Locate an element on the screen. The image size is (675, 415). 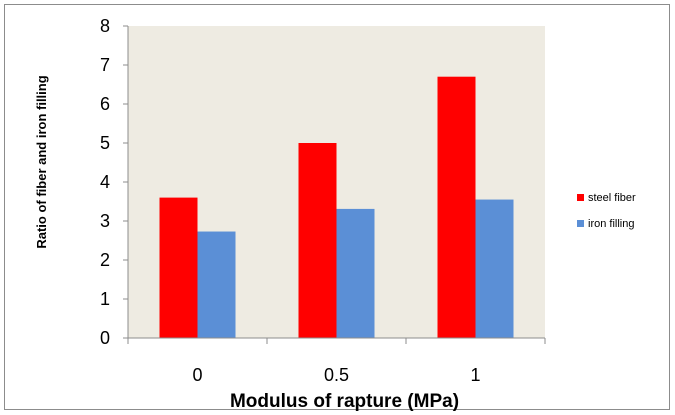
y-ticks-group: 0 1 2 3 4 5 6 7 8 is located at coordinates (114, 182).